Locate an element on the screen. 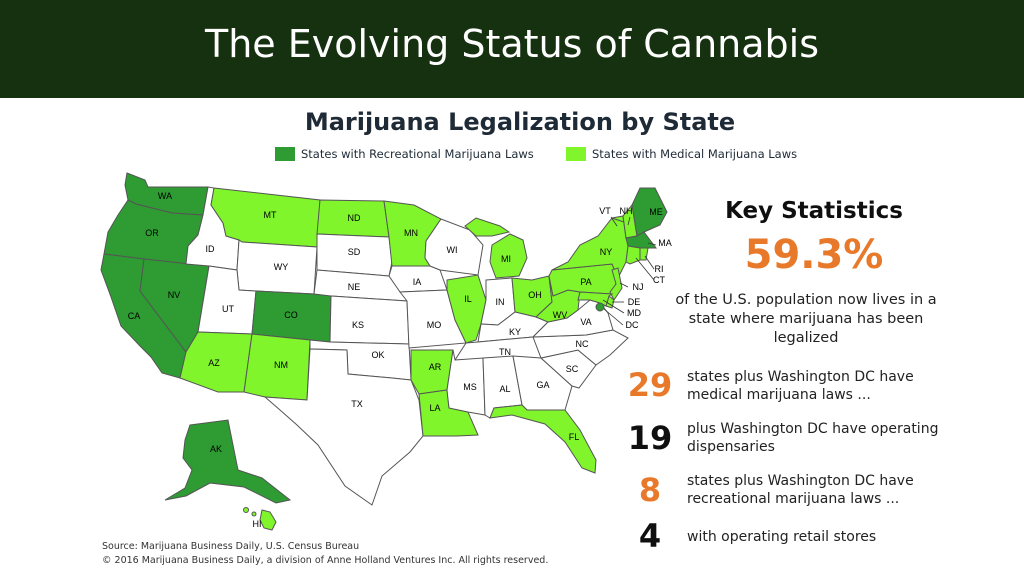  label-NC: NC is located at coordinates (582, 344).